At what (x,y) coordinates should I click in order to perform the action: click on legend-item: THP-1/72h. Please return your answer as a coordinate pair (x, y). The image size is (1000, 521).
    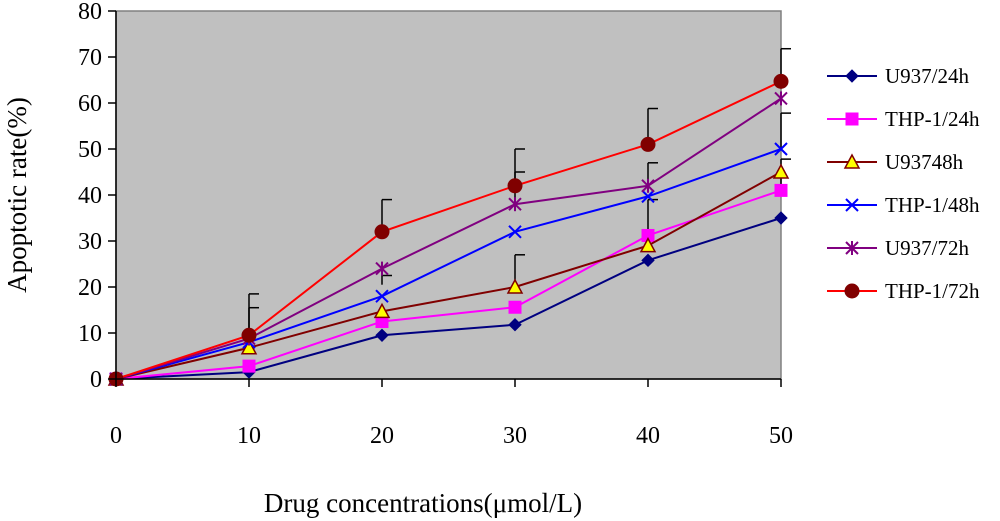
    Looking at the image, I should click on (903, 291).